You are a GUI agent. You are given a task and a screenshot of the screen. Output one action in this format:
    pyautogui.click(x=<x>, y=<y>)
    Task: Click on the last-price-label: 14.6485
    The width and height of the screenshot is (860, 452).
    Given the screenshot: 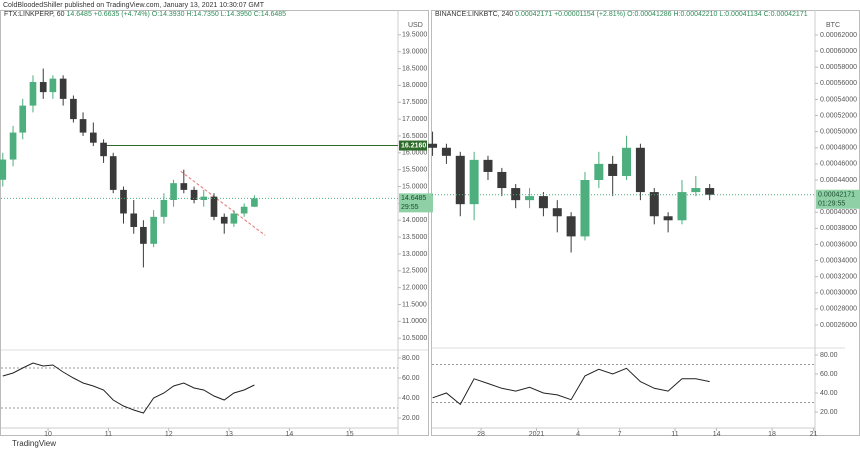 What is the action you would take?
    pyautogui.click(x=413, y=198)
    